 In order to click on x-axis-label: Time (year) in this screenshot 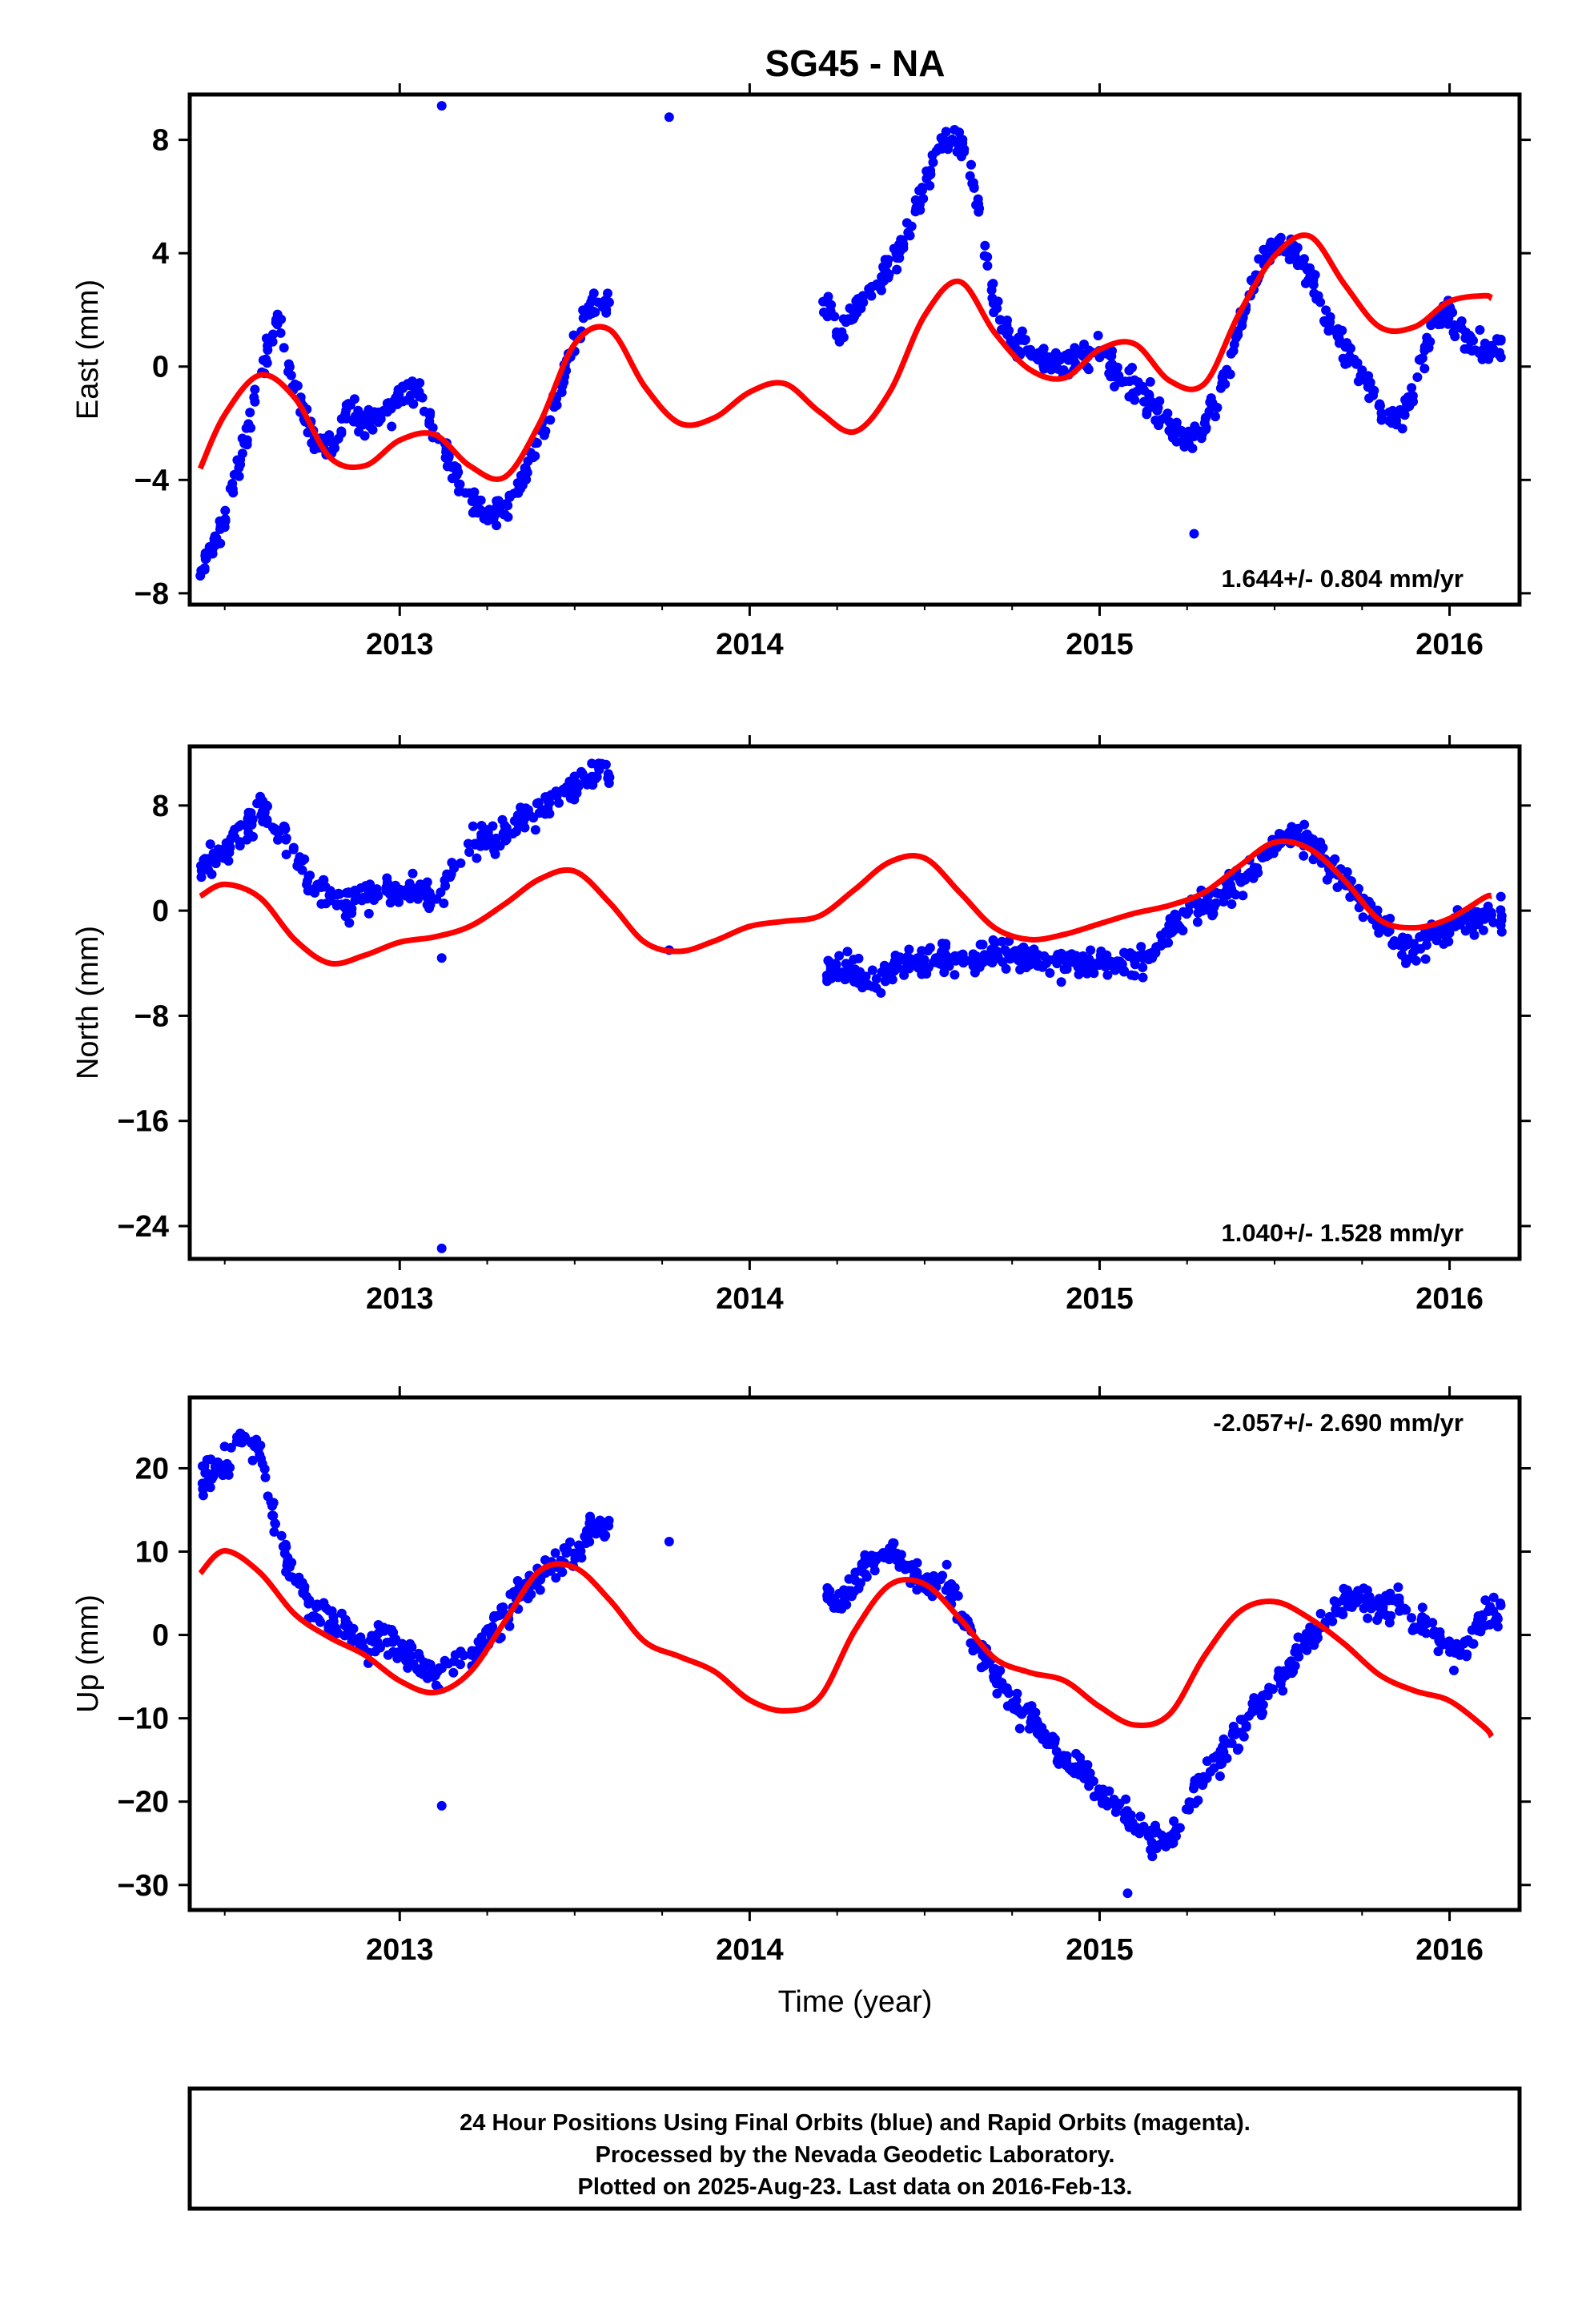, I will do `click(855, 2002)`.